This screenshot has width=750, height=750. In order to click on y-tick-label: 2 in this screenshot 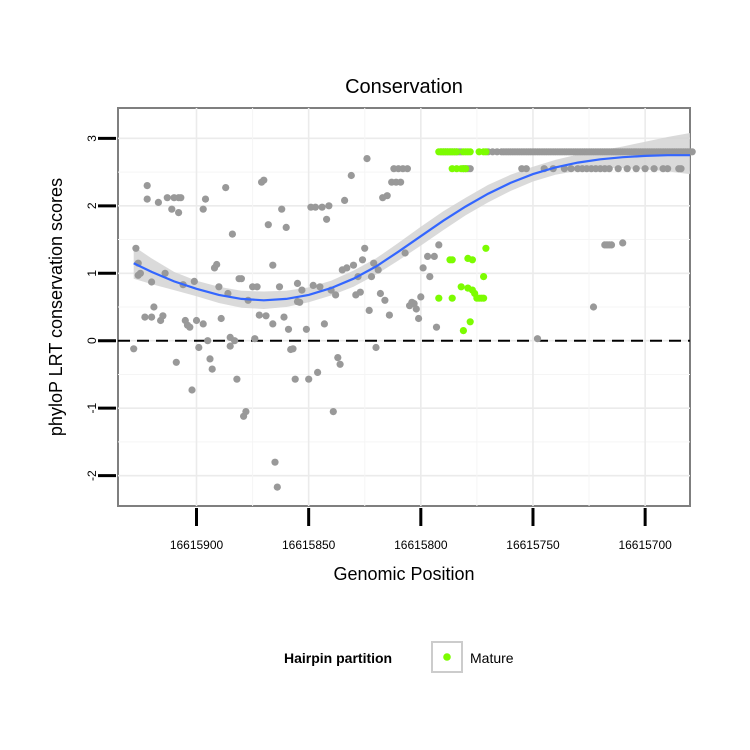, I will do `click(92, 205)`.